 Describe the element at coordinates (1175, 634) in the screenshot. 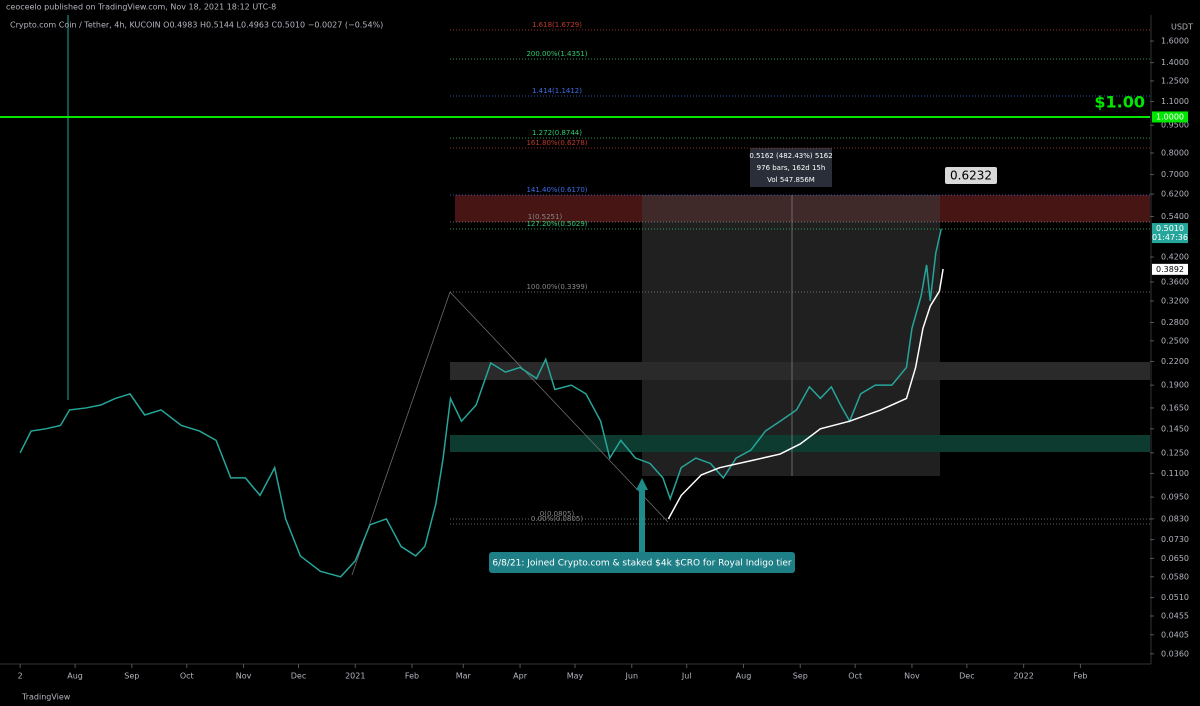

I see `y-tick-label: 0.0405` at that location.